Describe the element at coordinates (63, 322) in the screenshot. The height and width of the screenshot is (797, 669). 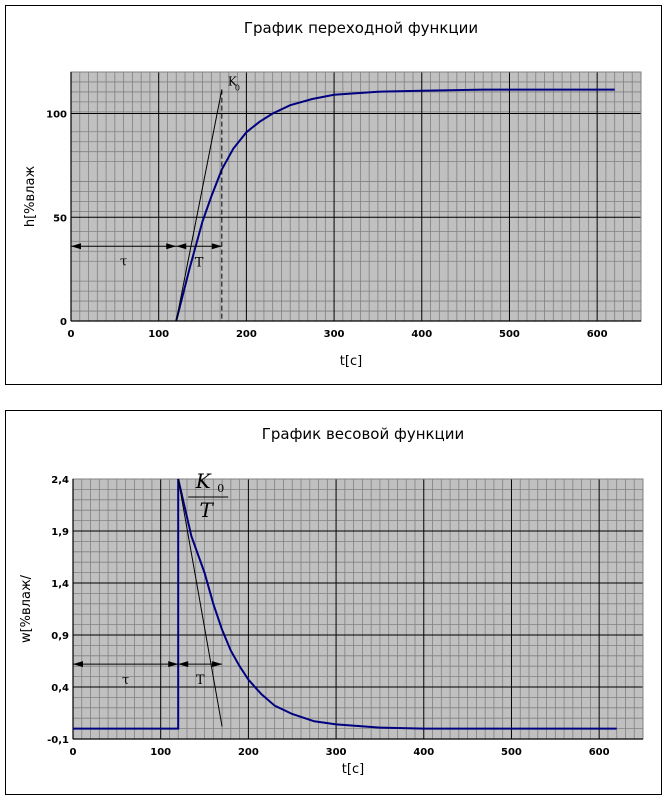
I see `y-tick-label: 0` at that location.